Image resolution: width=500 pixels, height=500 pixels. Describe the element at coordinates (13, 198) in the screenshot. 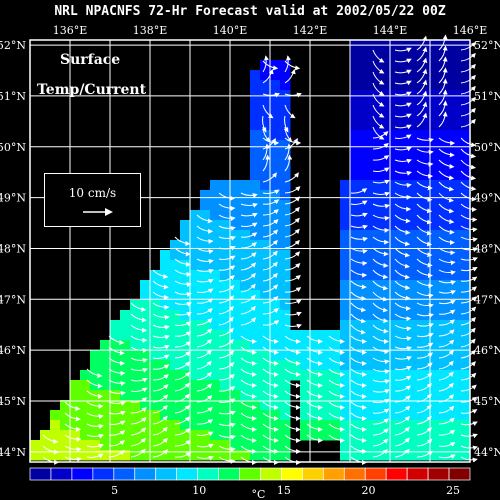

I see `lat-tick-label-left: 49°N` at that location.